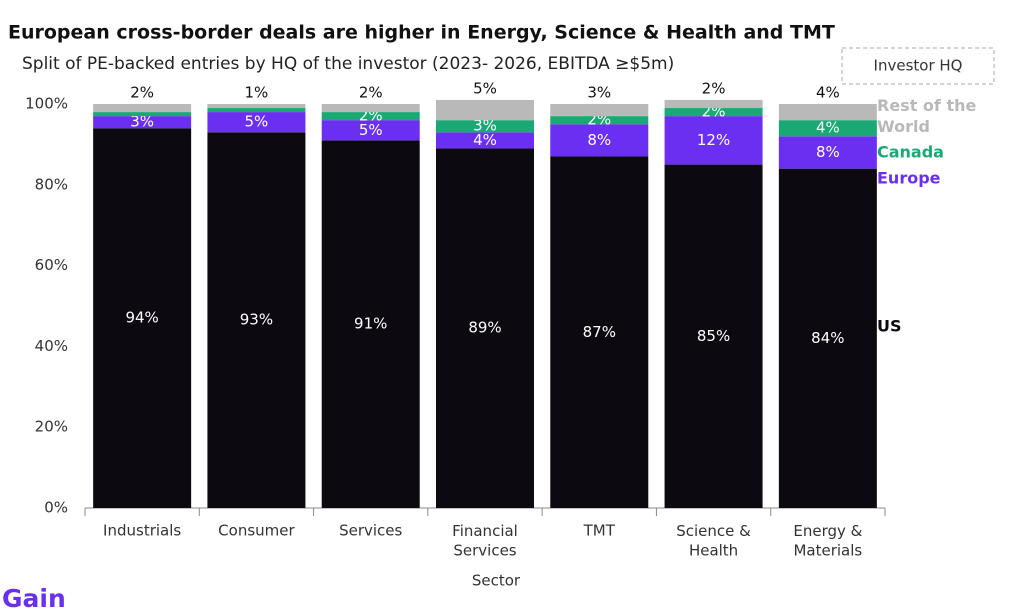  What do you see at coordinates (51, 346) in the screenshot?
I see `y-tick-label: 40%` at bounding box center [51, 346].